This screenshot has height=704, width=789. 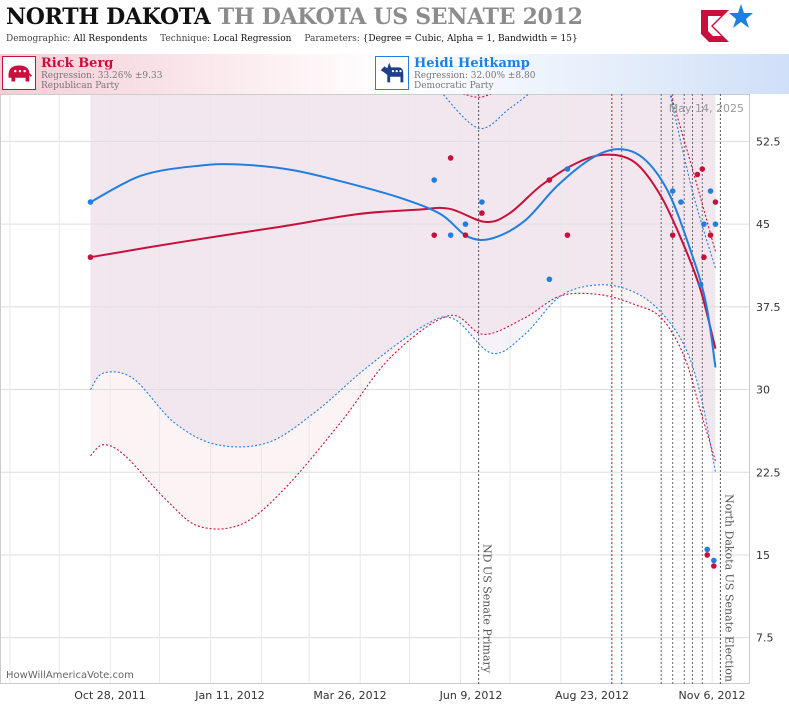 I want to click on y-tick-label: 52.5, so click(x=768, y=141).